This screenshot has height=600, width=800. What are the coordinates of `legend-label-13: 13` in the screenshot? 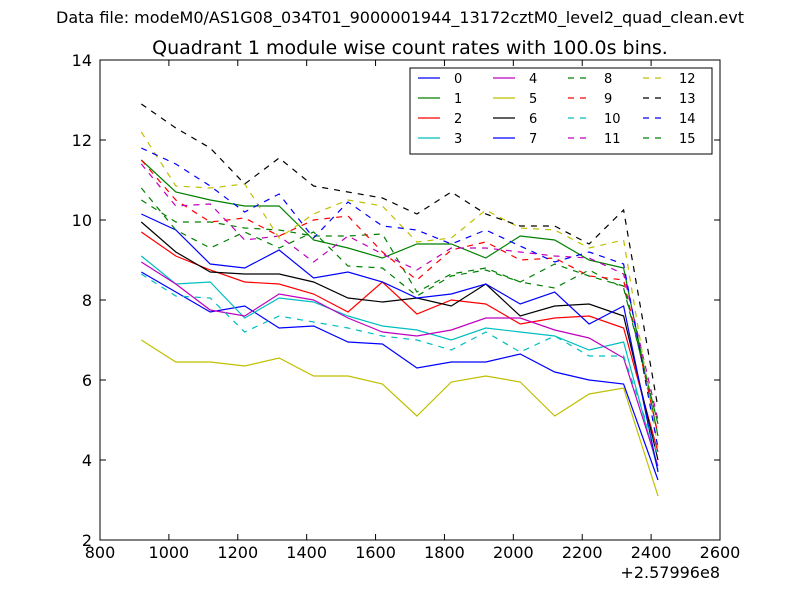 It's located at (687, 99).